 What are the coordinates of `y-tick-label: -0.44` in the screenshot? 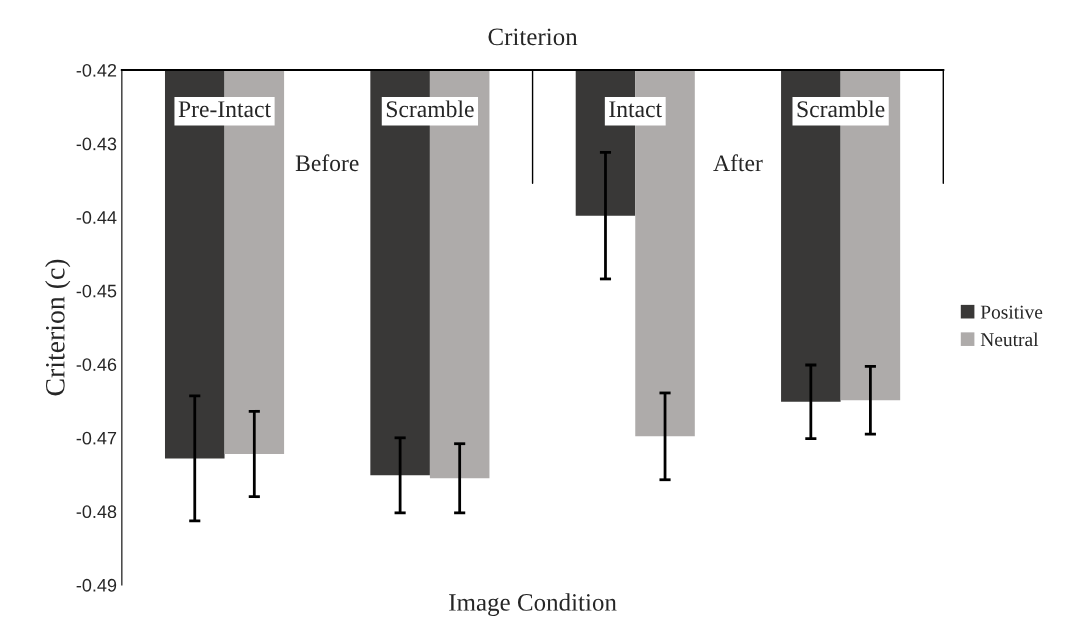 It's located at (96, 217).